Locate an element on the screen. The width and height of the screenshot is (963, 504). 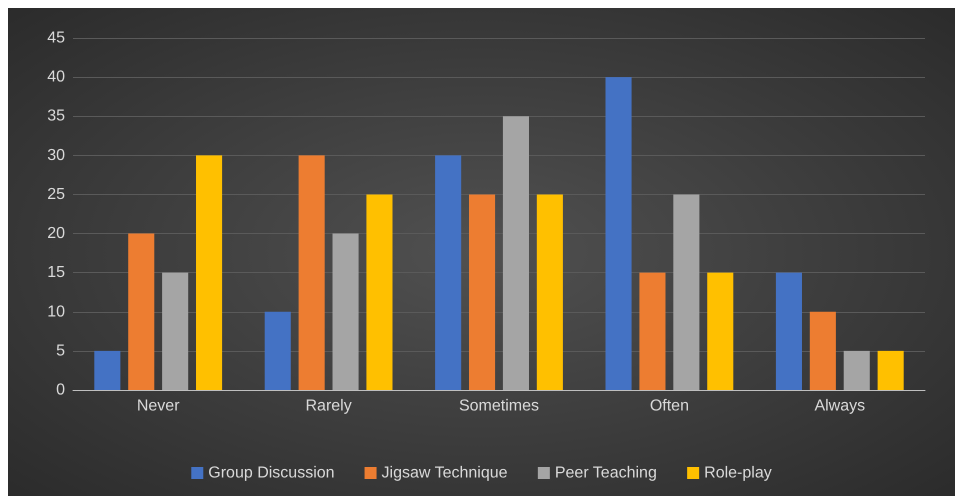
legend-label: Group Discussion is located at coordinates (271, 473).